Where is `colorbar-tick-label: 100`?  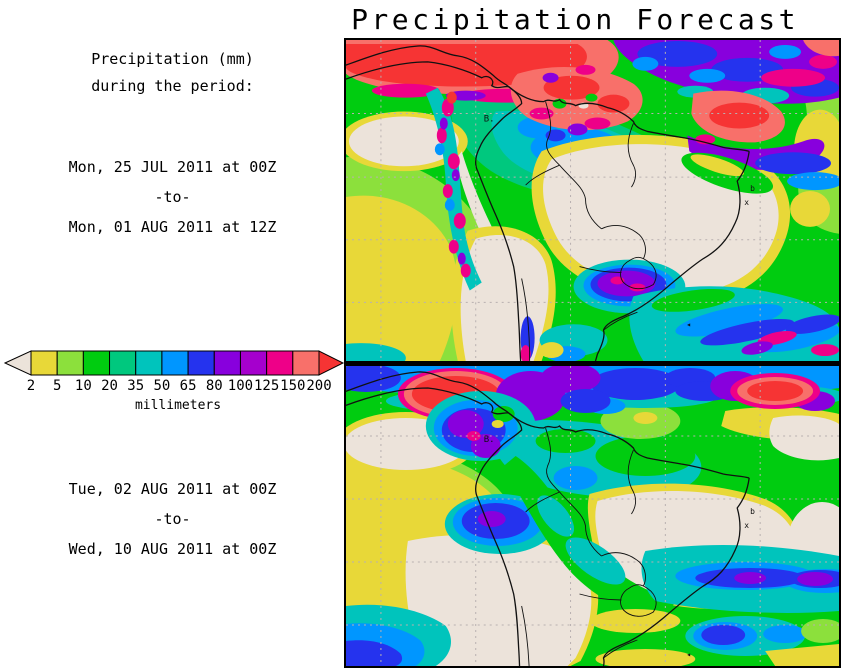
colorbar-tick-label: 100 is located at coordinates (240, 386).